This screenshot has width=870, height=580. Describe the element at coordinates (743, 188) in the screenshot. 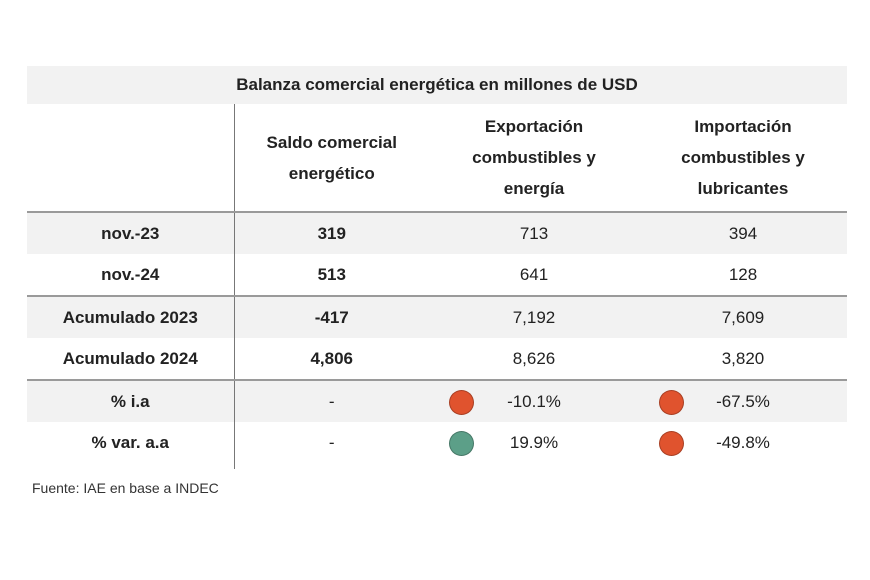

I see `header-import-line: lubricantes` at that location.